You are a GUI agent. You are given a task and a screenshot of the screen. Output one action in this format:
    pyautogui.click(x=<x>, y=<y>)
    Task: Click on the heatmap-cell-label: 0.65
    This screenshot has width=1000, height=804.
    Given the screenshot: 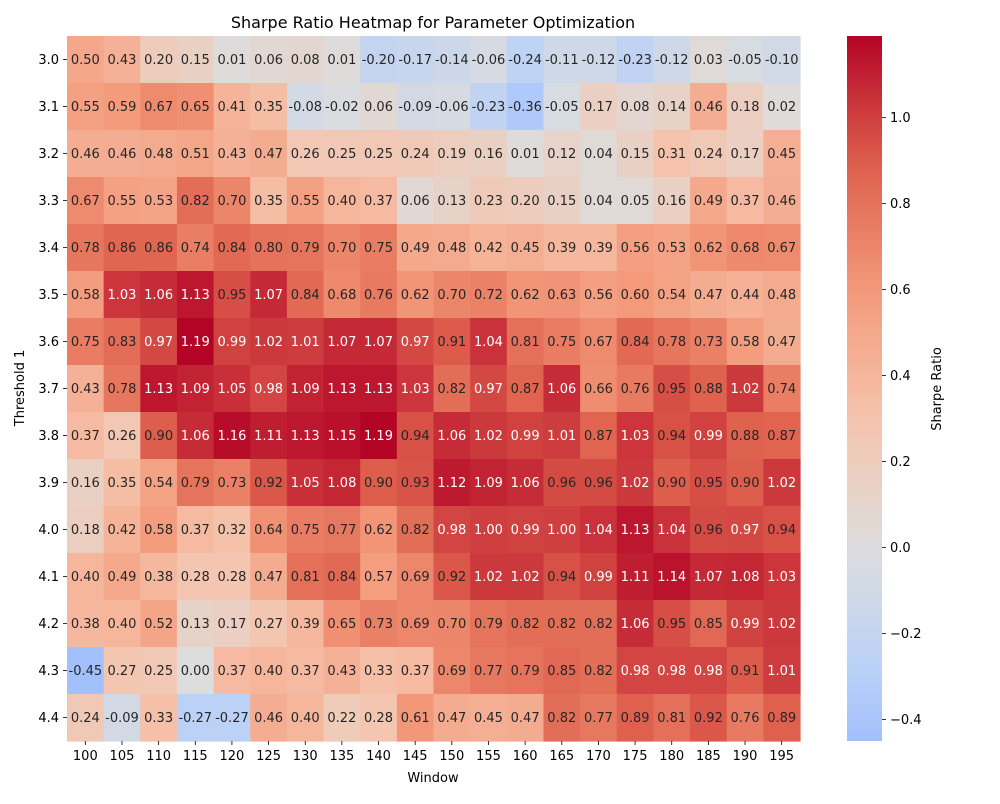 What is the action you would take?
    pyautogui.click(x=341, y=624)
    